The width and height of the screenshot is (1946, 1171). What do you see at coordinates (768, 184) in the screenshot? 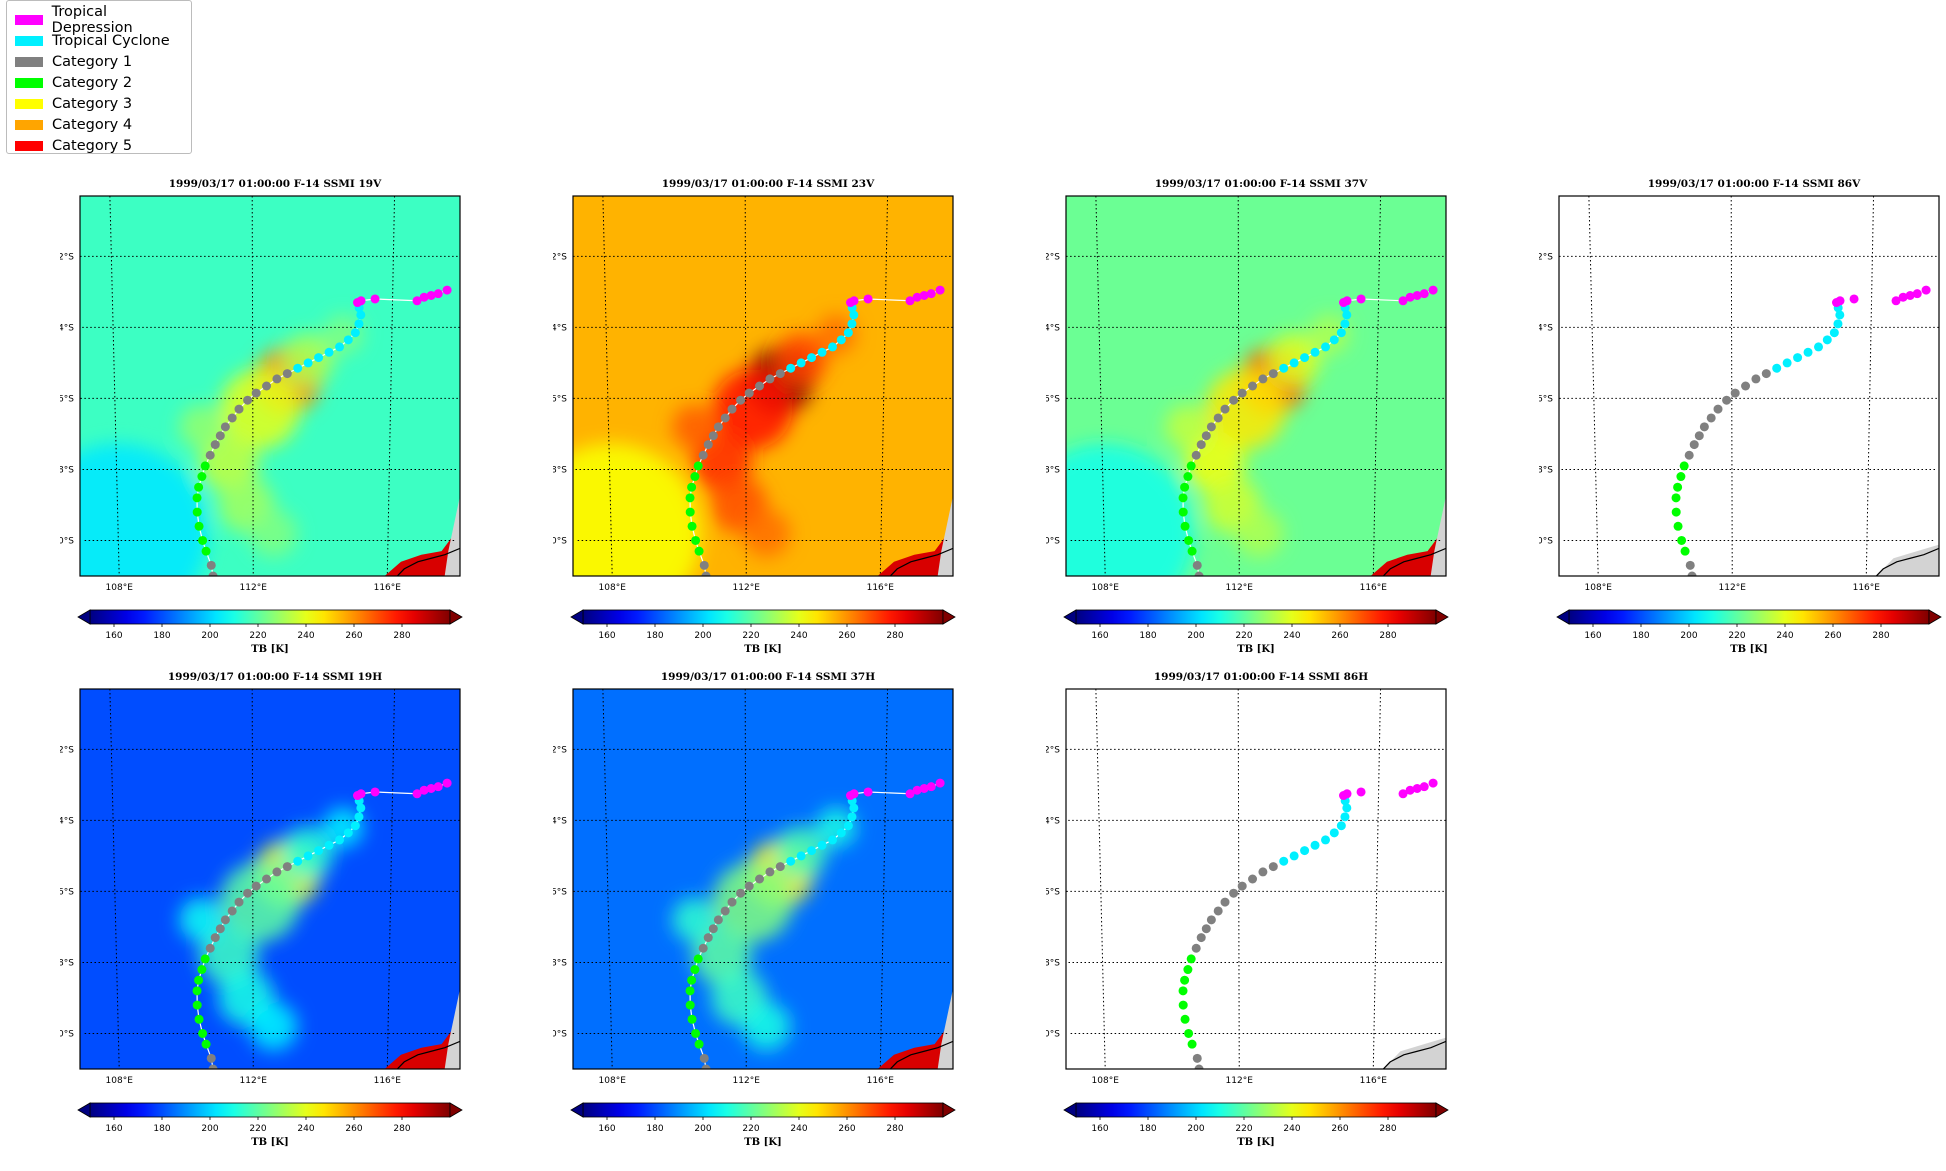
I see `panel-title: 1999/03/17 01:00:00 F-14 SSMI 23V` at bounding box center [768, 184].